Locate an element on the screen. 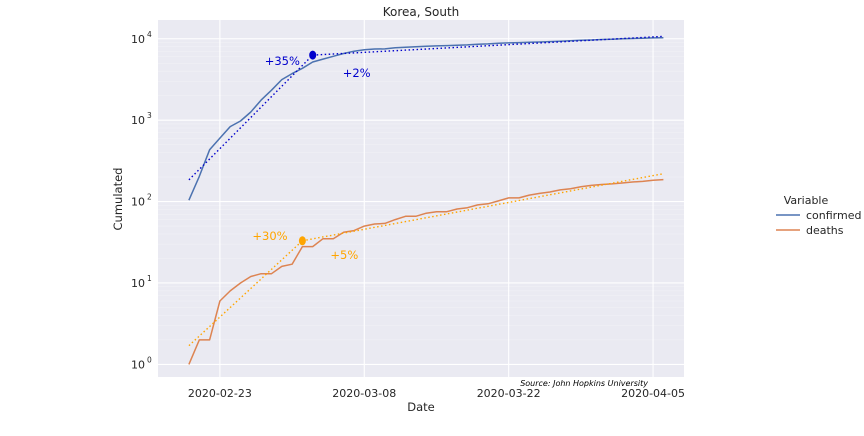 This screenshot has height=436, width=864. growth-label-deaths: +30% is located at coordinates (269, 236).